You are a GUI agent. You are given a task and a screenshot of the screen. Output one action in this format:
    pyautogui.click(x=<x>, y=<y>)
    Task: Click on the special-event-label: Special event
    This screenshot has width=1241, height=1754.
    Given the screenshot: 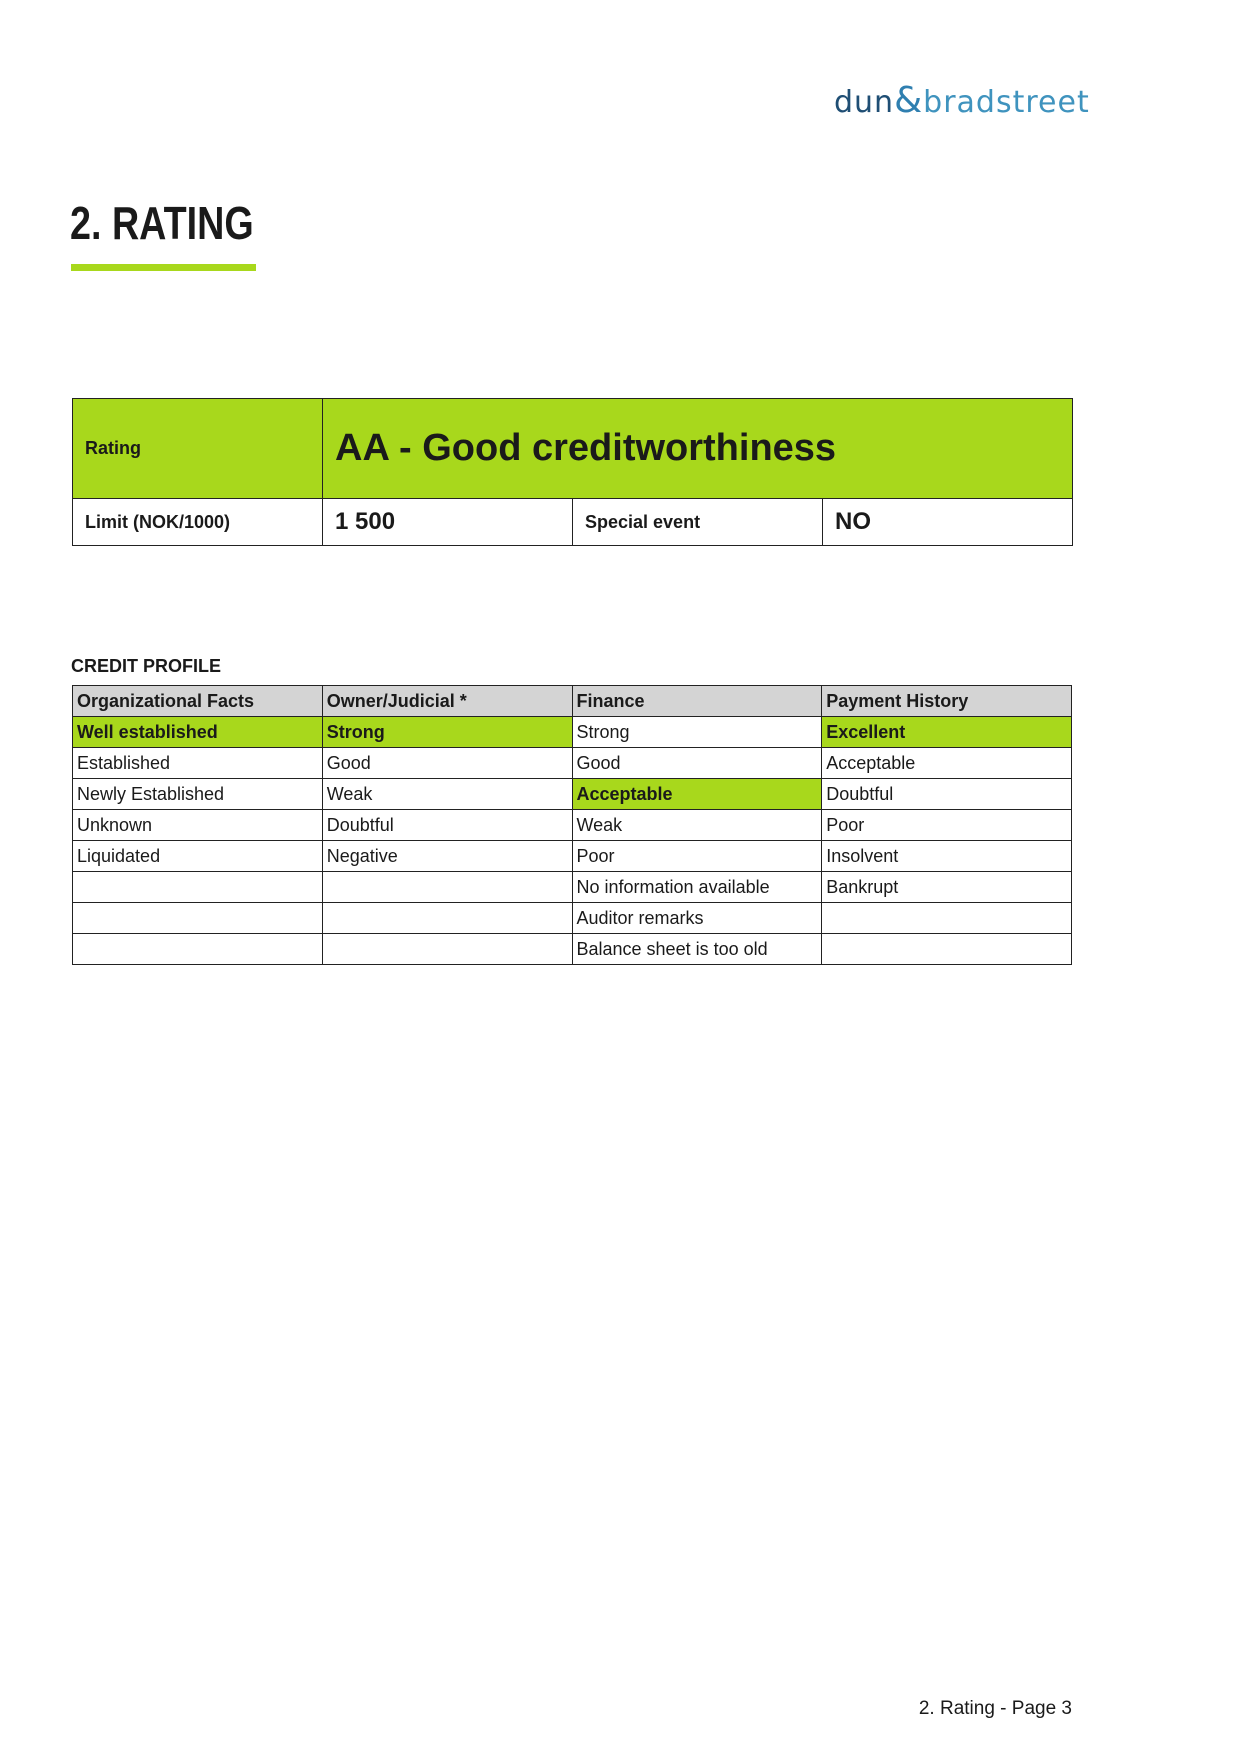 What is the action you would take?
    pyautogui.click(x=697, y=522)
    